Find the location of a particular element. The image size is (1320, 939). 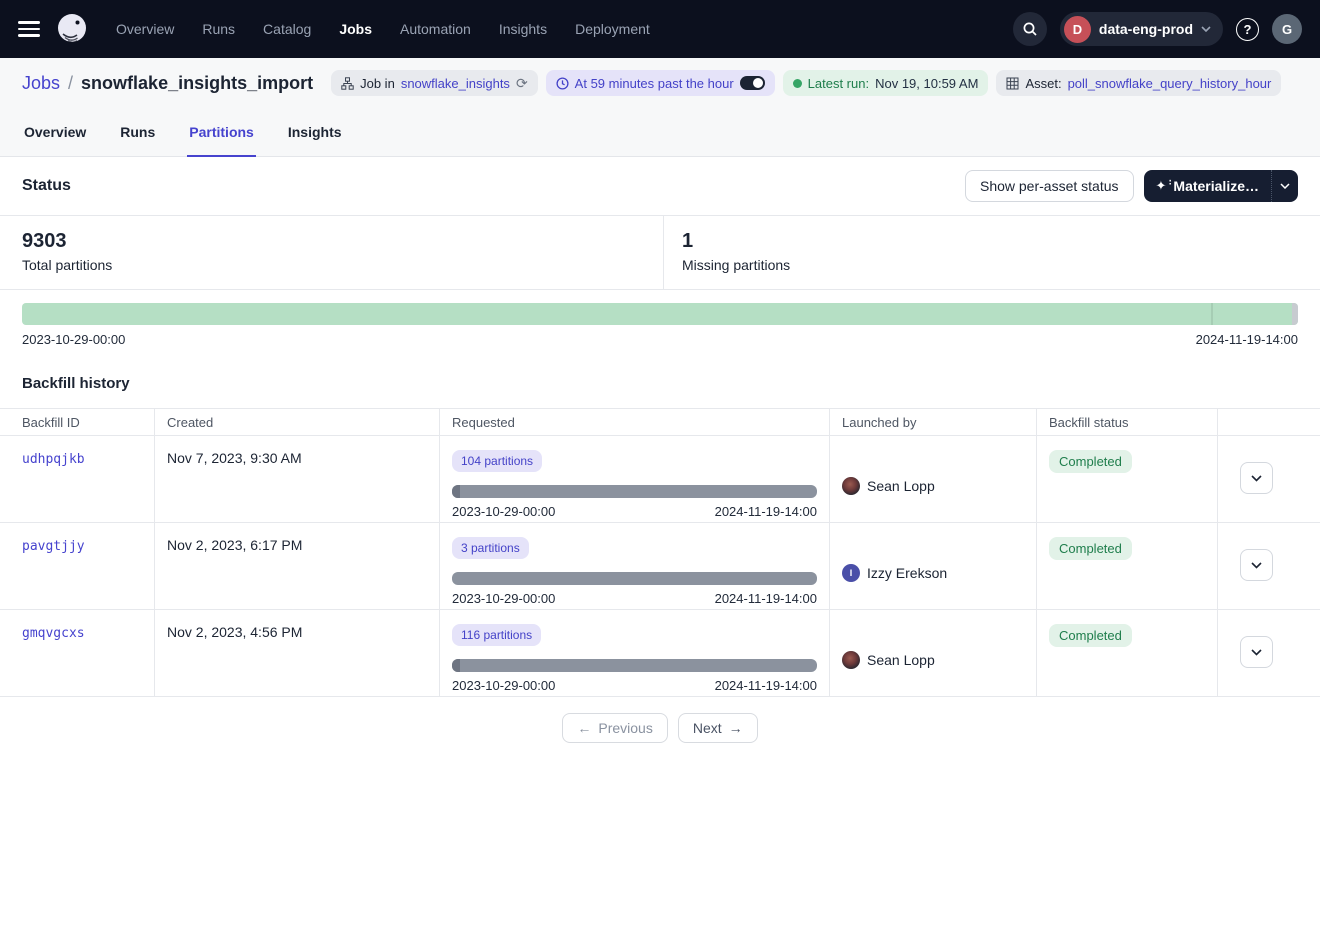

page-title: snowflake_insights_import is located at coordinates (197, 82).